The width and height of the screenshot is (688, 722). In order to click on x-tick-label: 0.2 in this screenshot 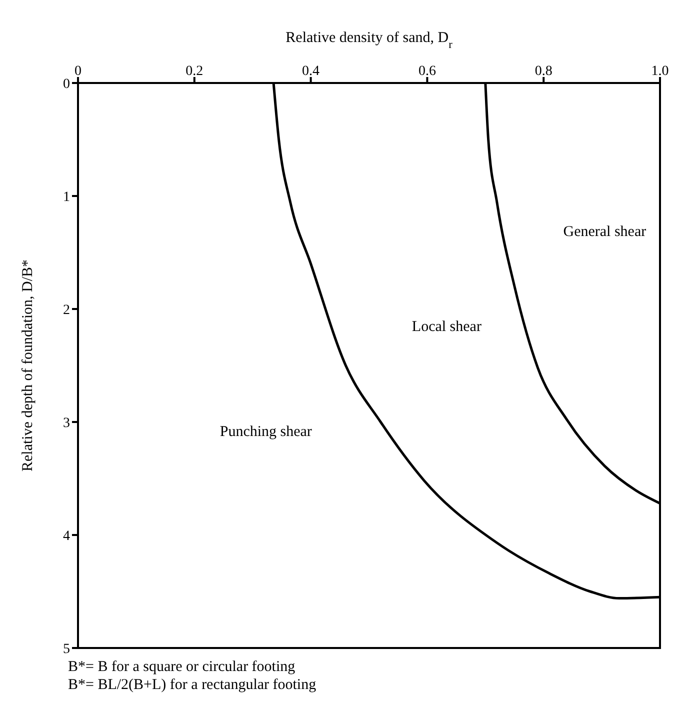, I will do `click(195, 71)`.